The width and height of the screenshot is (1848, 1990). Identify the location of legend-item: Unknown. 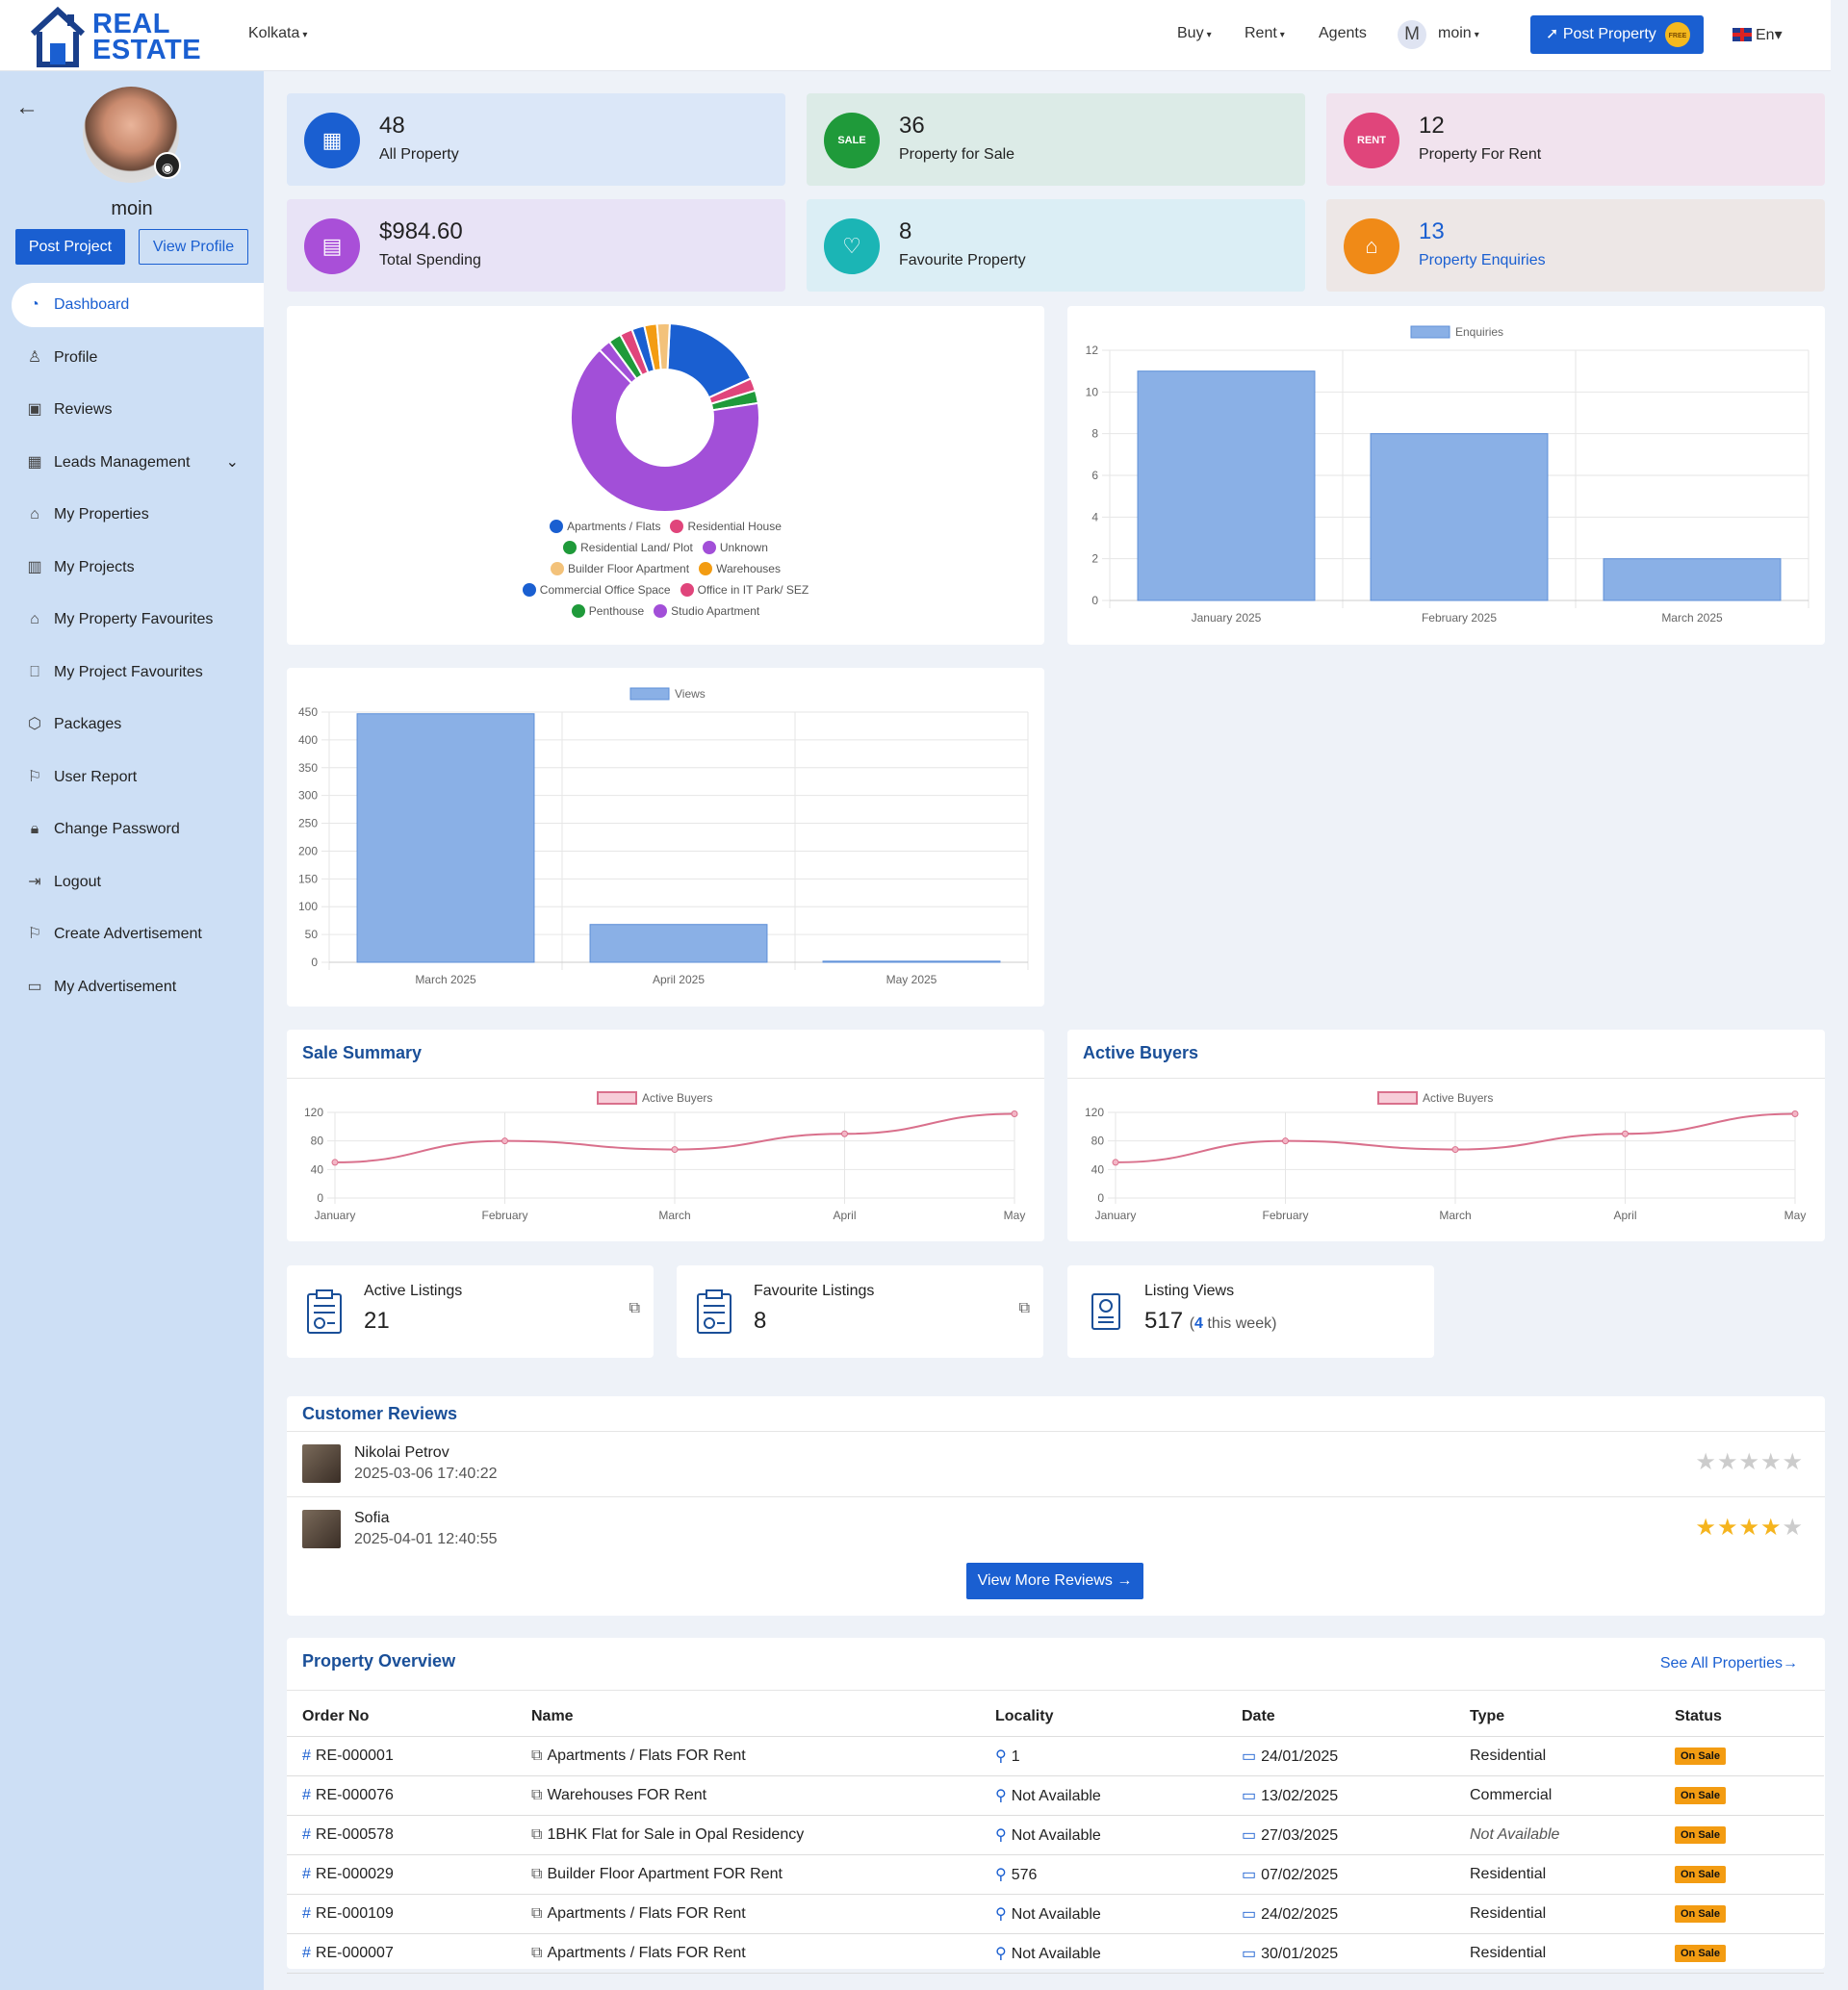
(735, 547).